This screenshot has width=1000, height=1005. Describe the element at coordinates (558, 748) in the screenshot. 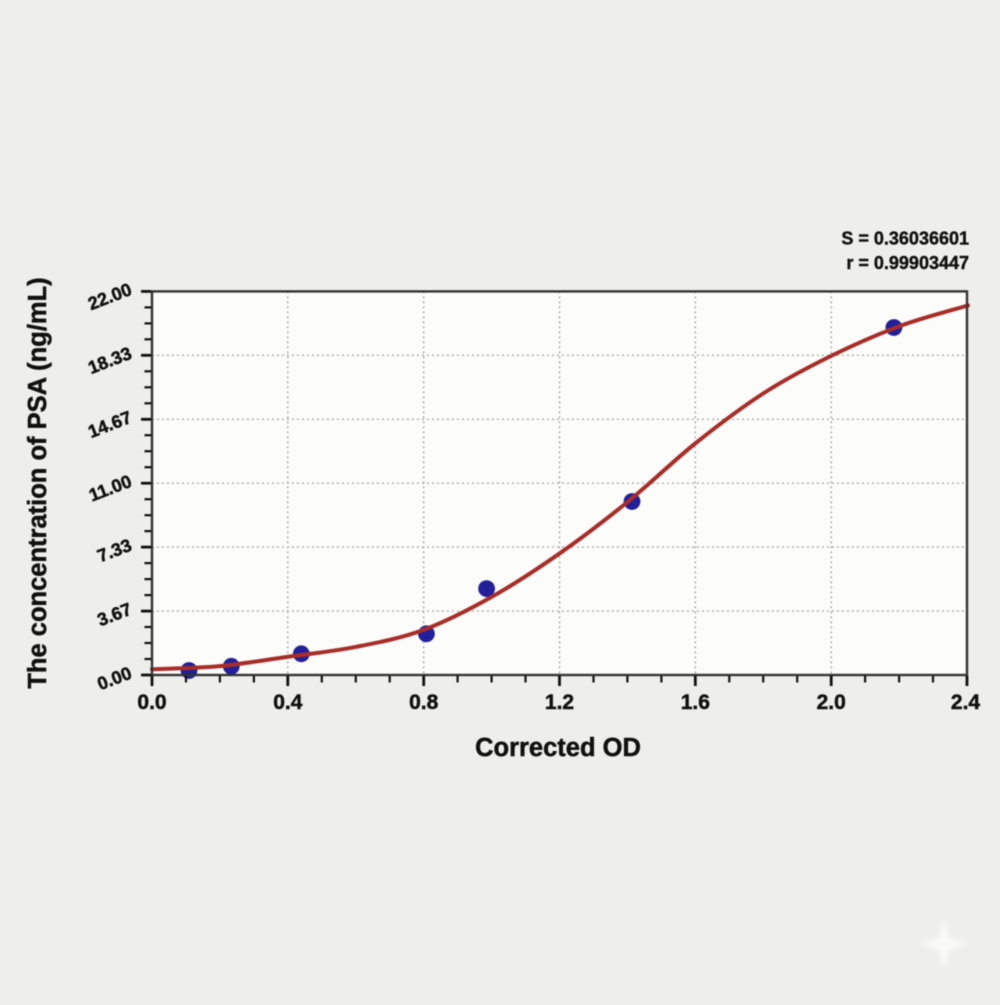

I see `svg-text: Corrected OD` at that location.